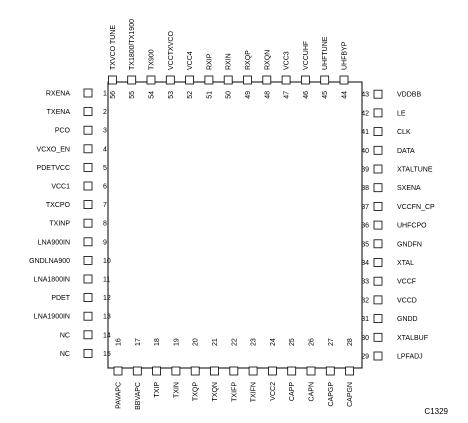 This screenshot has width=468, height=423. I want to click on pin-23-txifn: 23 TXIFN, so click(253, 370).